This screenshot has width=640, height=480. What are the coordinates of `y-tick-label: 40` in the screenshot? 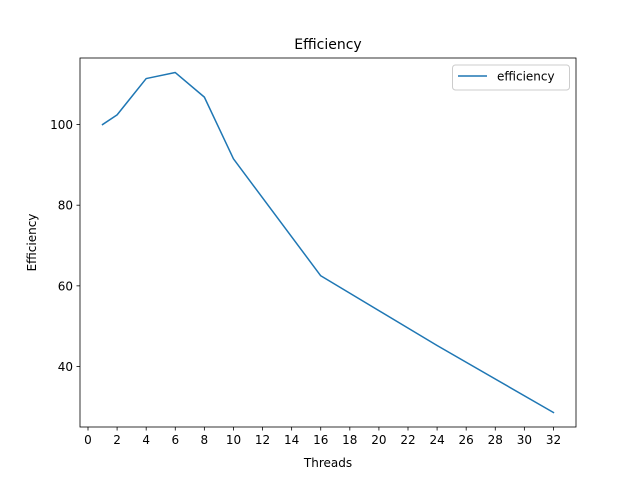 It's located at (65, 367).